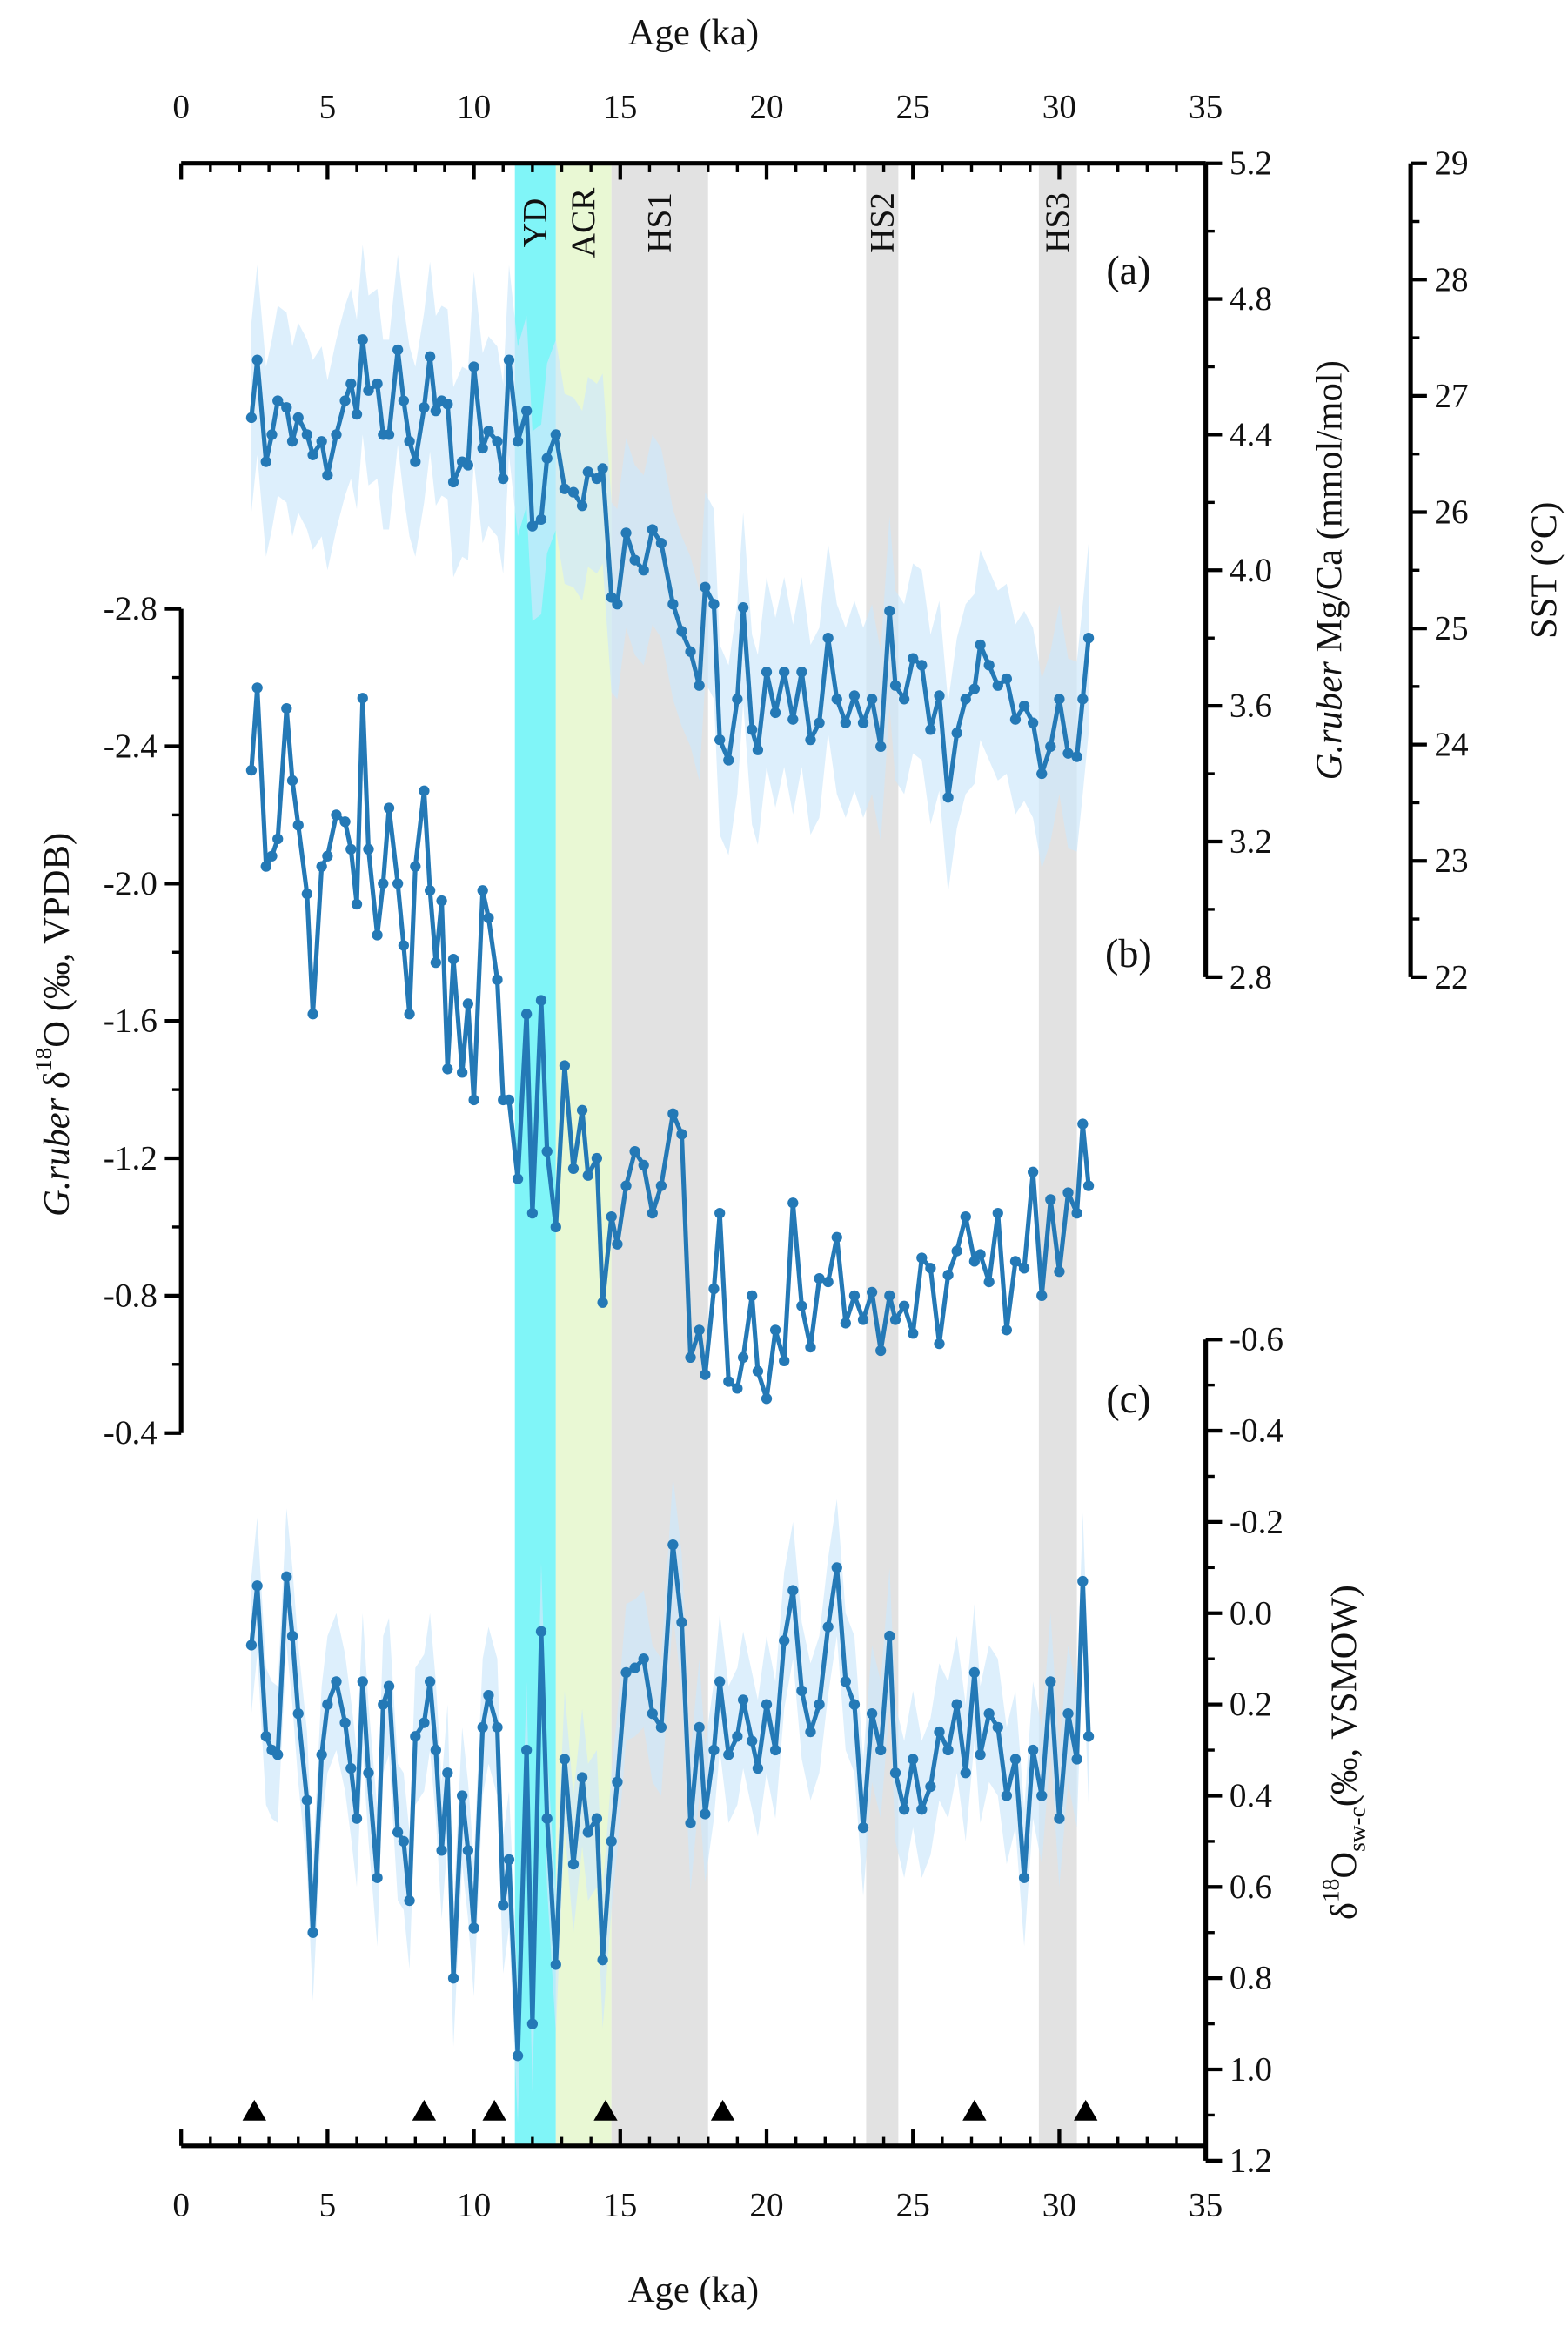  What do you see at coordinates (57, 940) in the screenshot?
I see `y-axis-title-part: O (‰, VPDB)` at bounding box center [57, 940].